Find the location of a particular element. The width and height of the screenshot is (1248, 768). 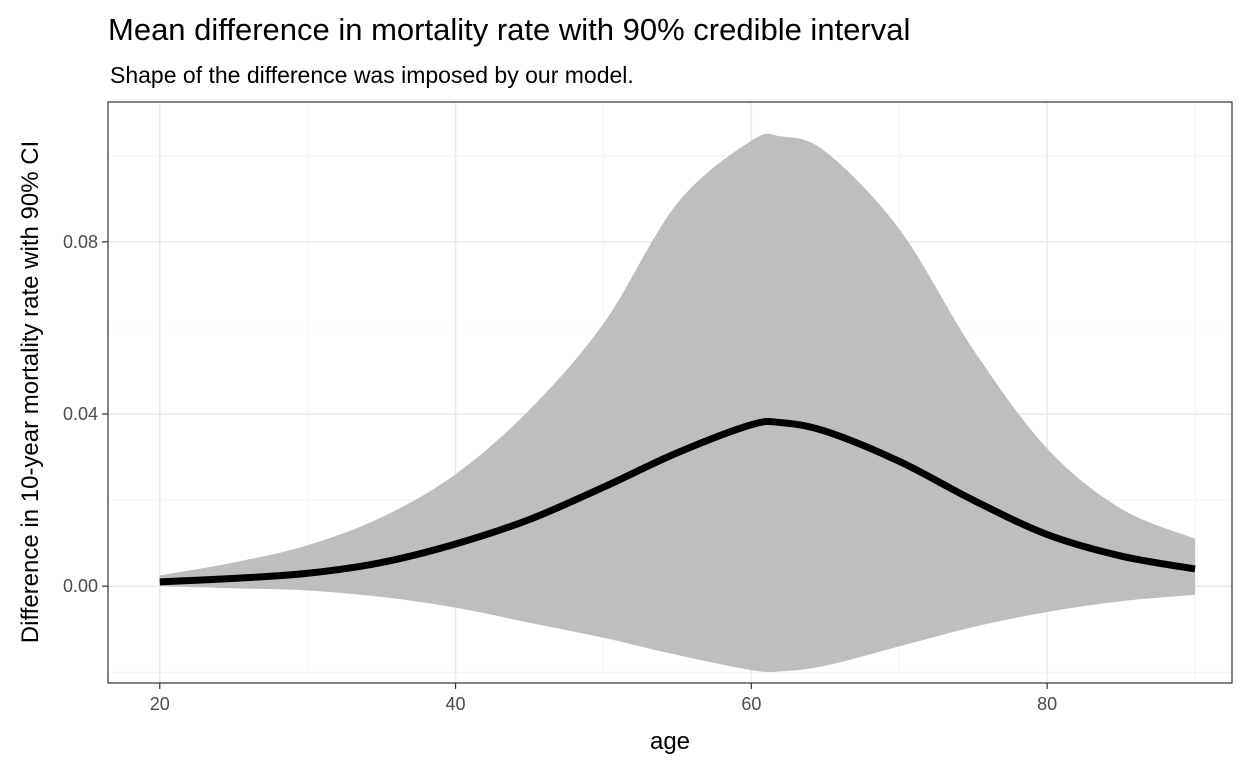

x-axis: 20 40 60 80 is located at coordinates (603, 698).